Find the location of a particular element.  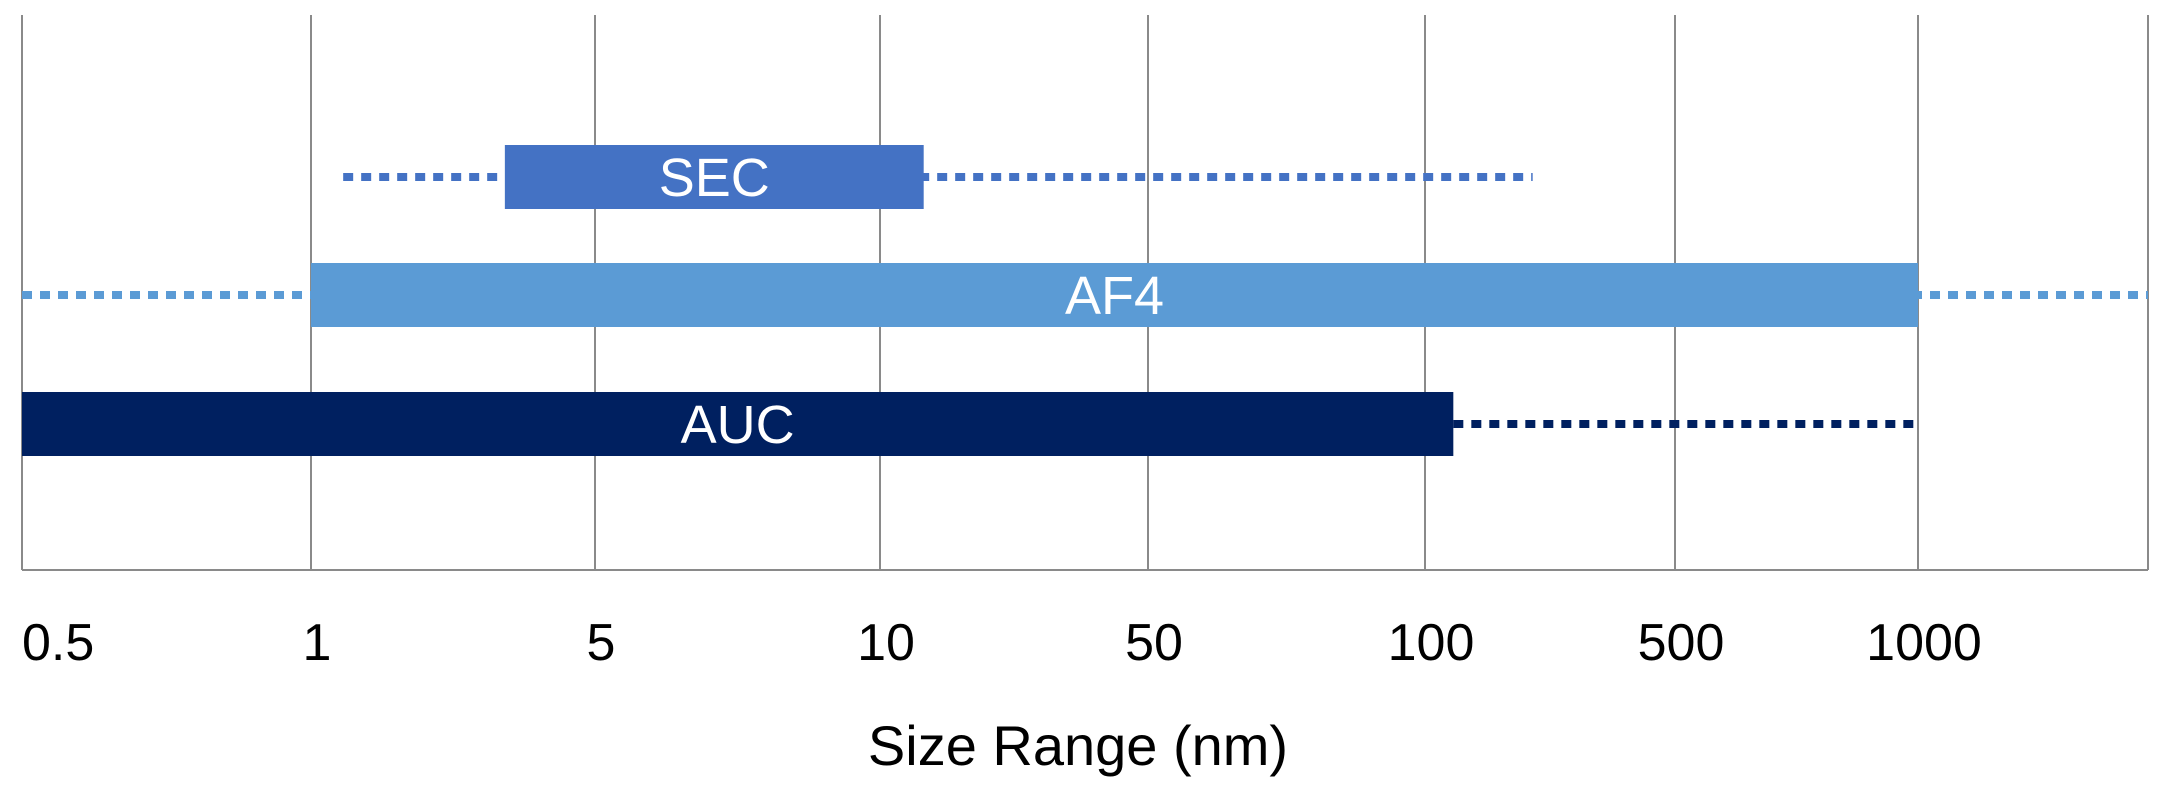

x-tick-label: 5 is located at coordinates (601, 643).